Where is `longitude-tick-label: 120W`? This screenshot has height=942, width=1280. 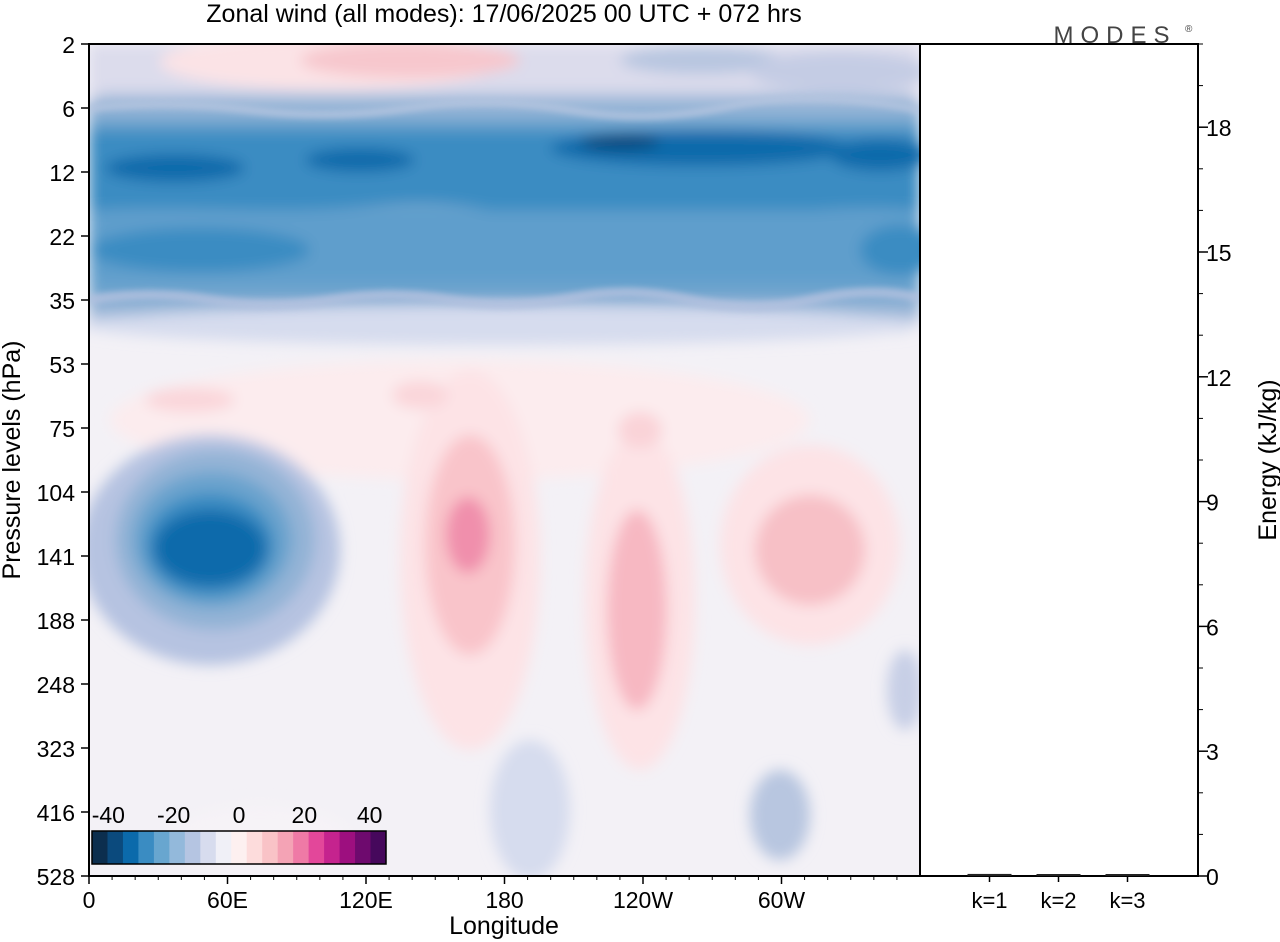
longitude-tick-label: 120W is located at coordinates (643, 900).